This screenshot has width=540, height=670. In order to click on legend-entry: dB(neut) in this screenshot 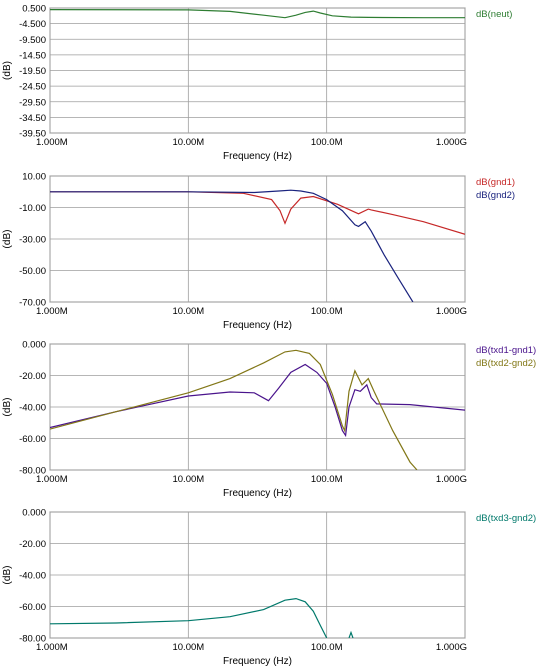, I will do `click(494, 14)`.